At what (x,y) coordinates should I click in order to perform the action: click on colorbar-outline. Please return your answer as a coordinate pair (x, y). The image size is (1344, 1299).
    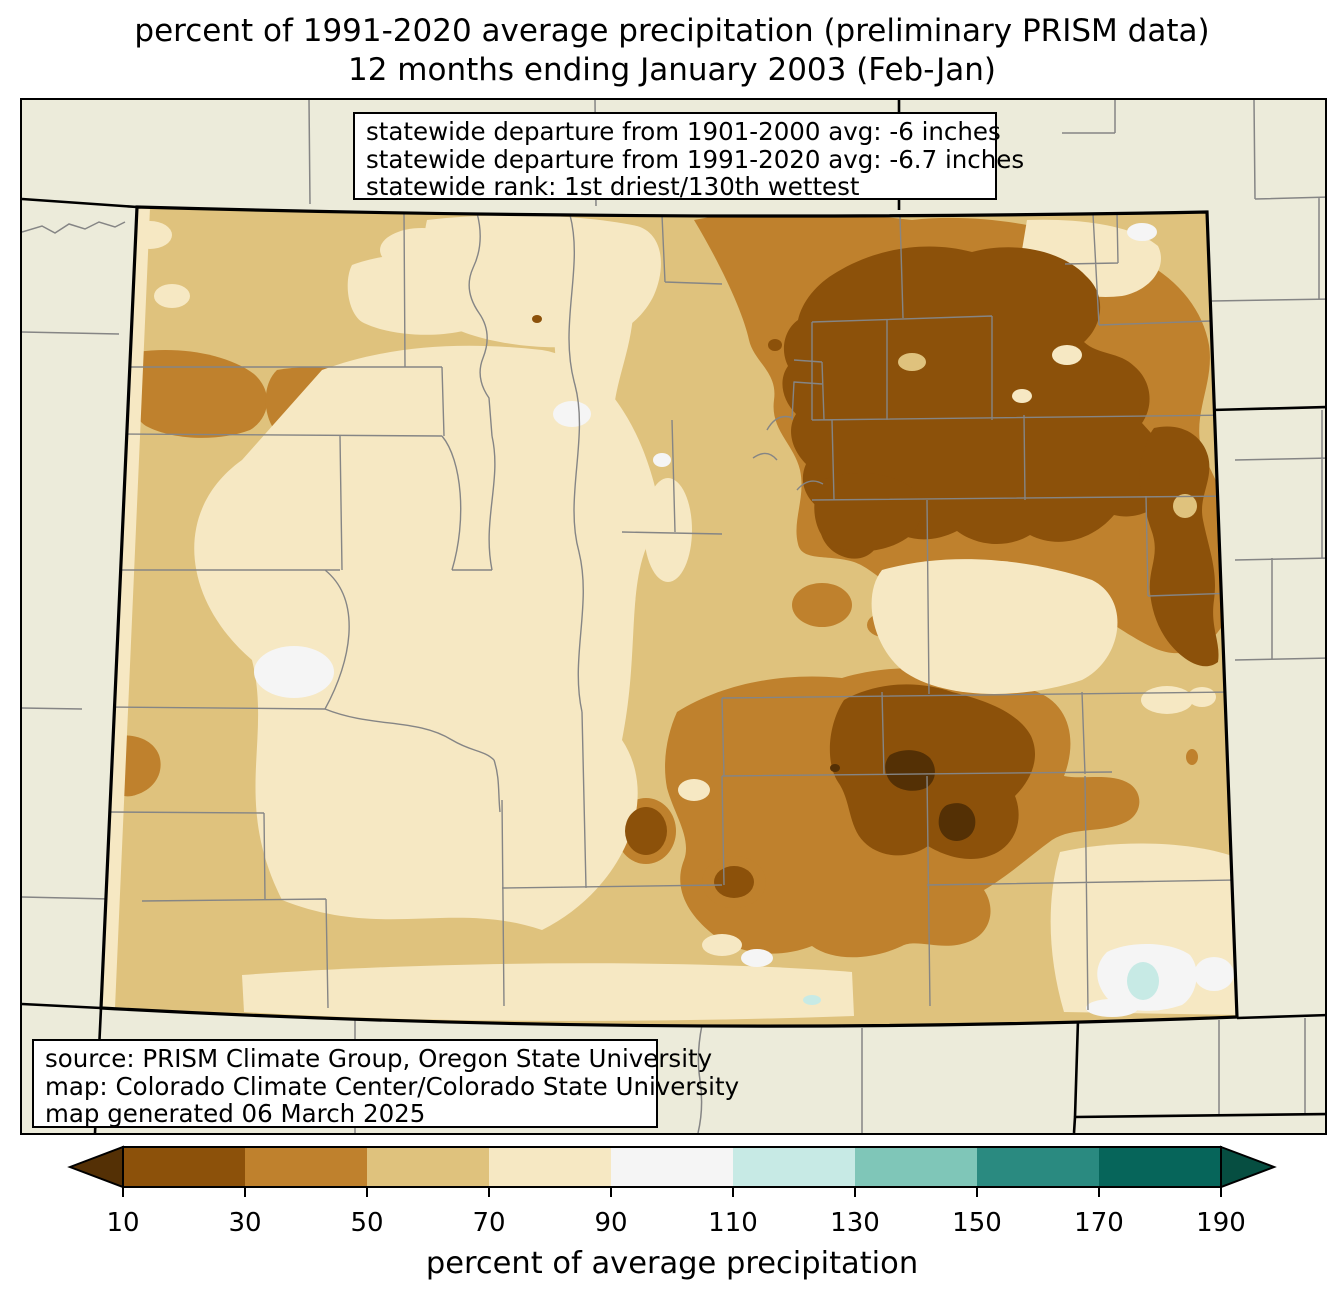
    Looking at the image, I should click on (672, 1167).